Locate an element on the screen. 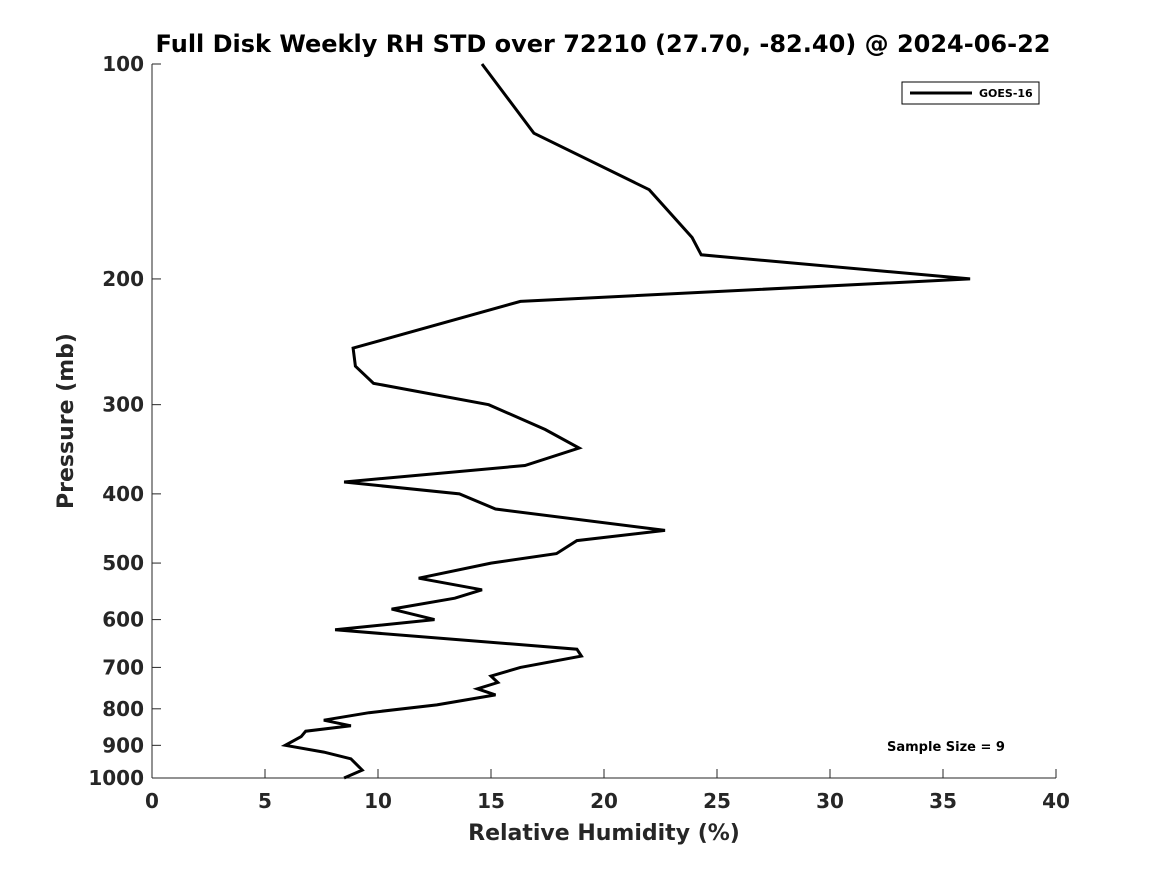 The image size is (1167, 875). y-tick-label: 600 is located at coordinates (123, 620).